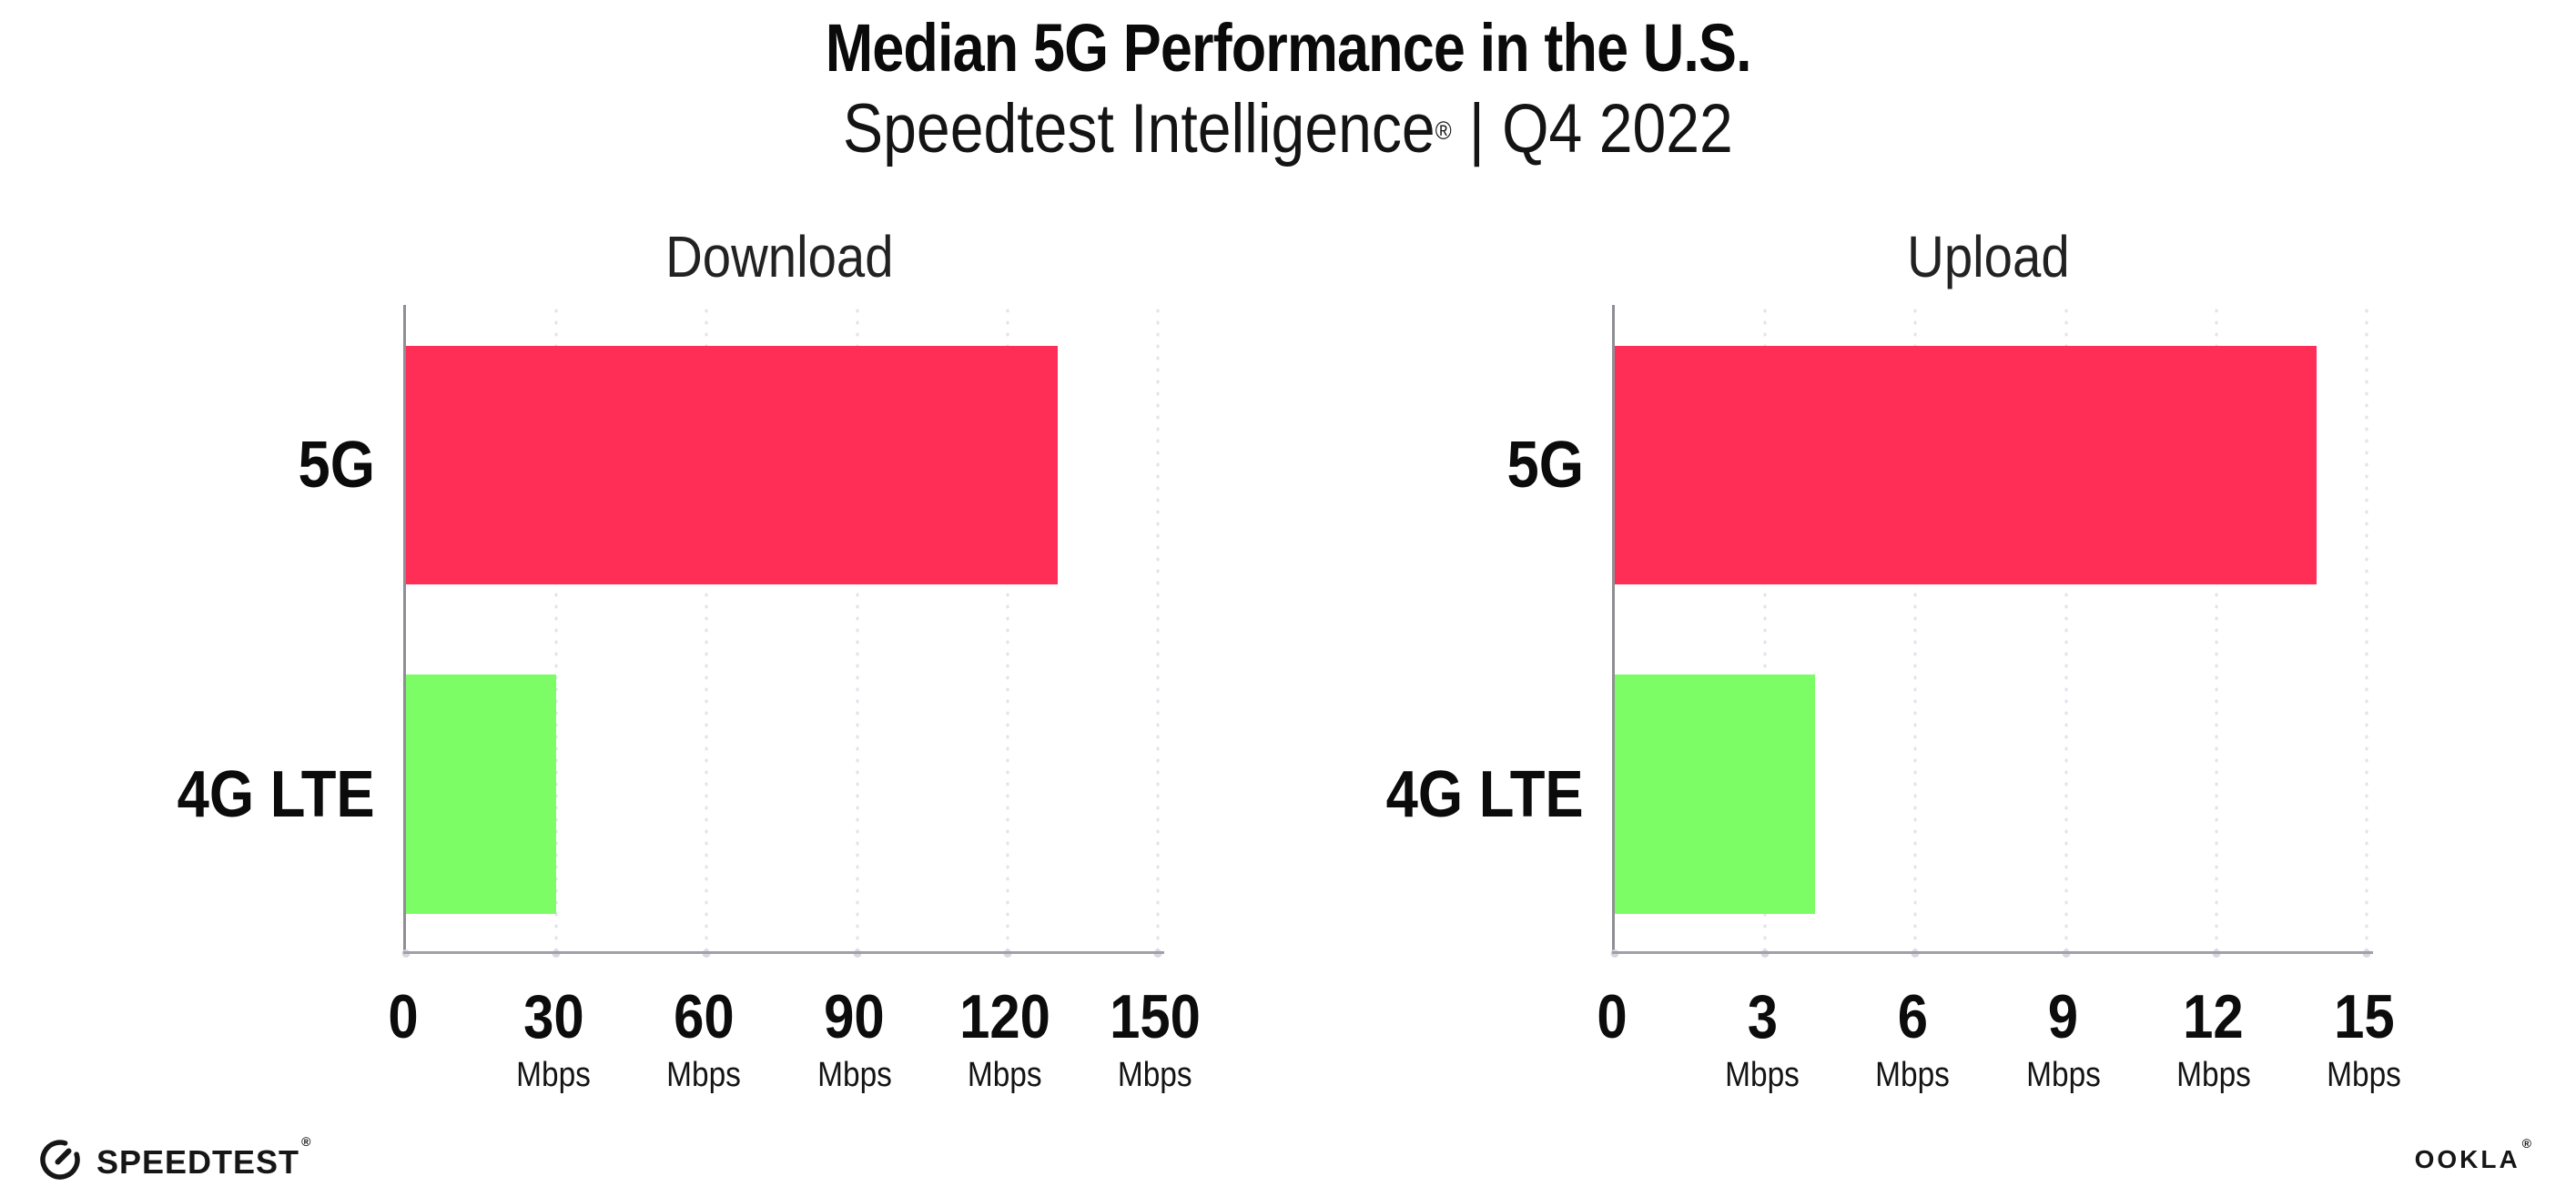 This screenshot has width=2576, height=1197. Describe the element at coordinates (60, 1162) in the screenshot. I see `speedtest-gauge-icon` at that location.